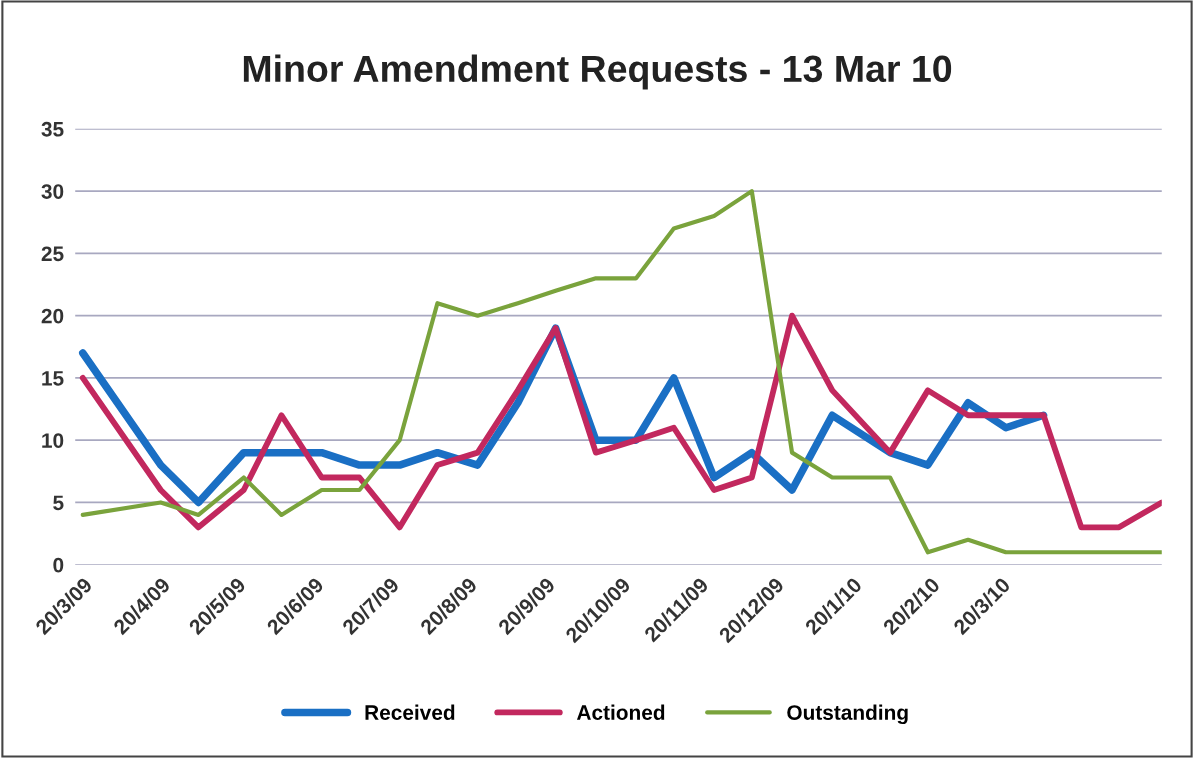 This screenshot has height=758, width=1194. Describe the element at coordinates (52, 254) in the screenshot. I see `y-tick-label: 25` at that location.